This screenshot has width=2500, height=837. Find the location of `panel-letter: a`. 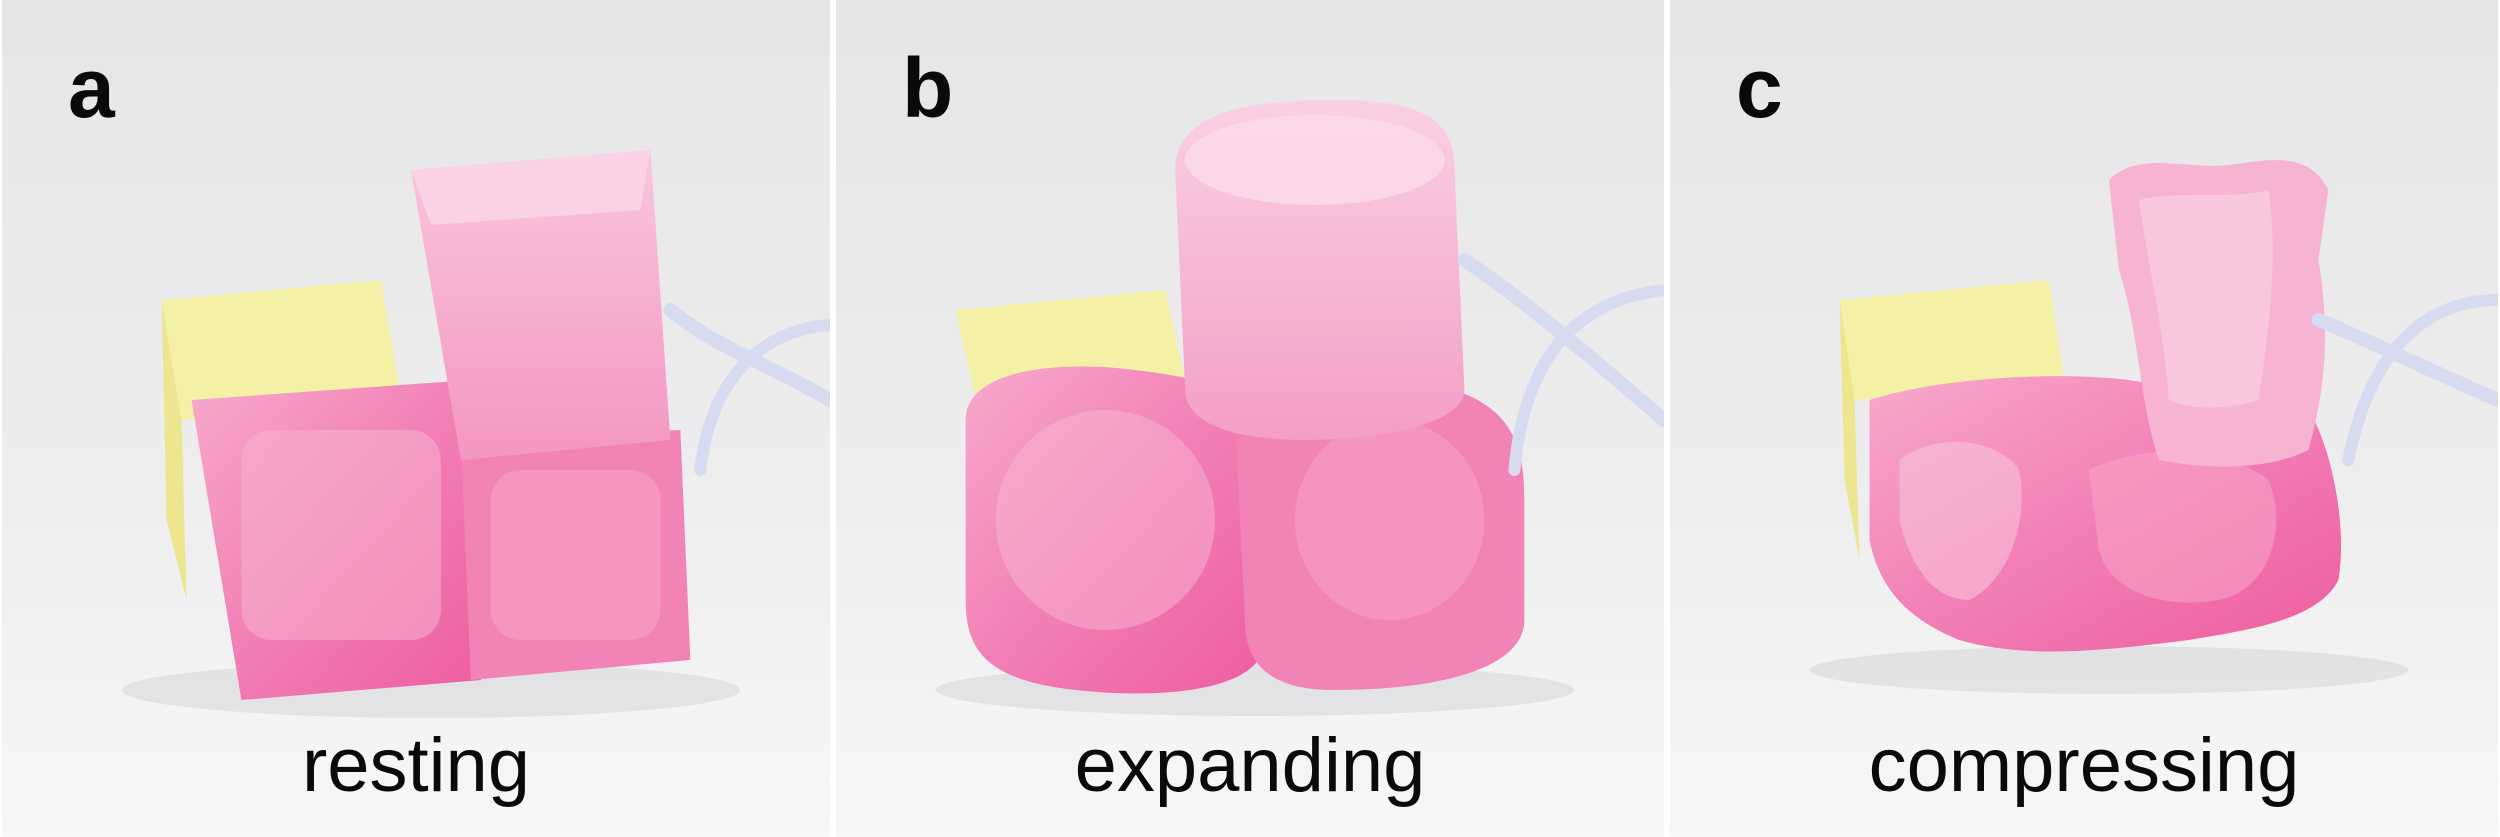

panel-letter: a is located at coordinates (91, 88).